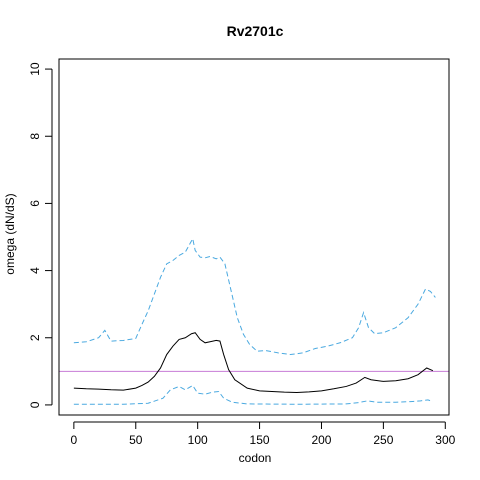 The height and width of the screenshot is (480, 480). Describe the element at coordinates (35, 136) in the screenshot. I see `y-tick-label: 8` at that location.